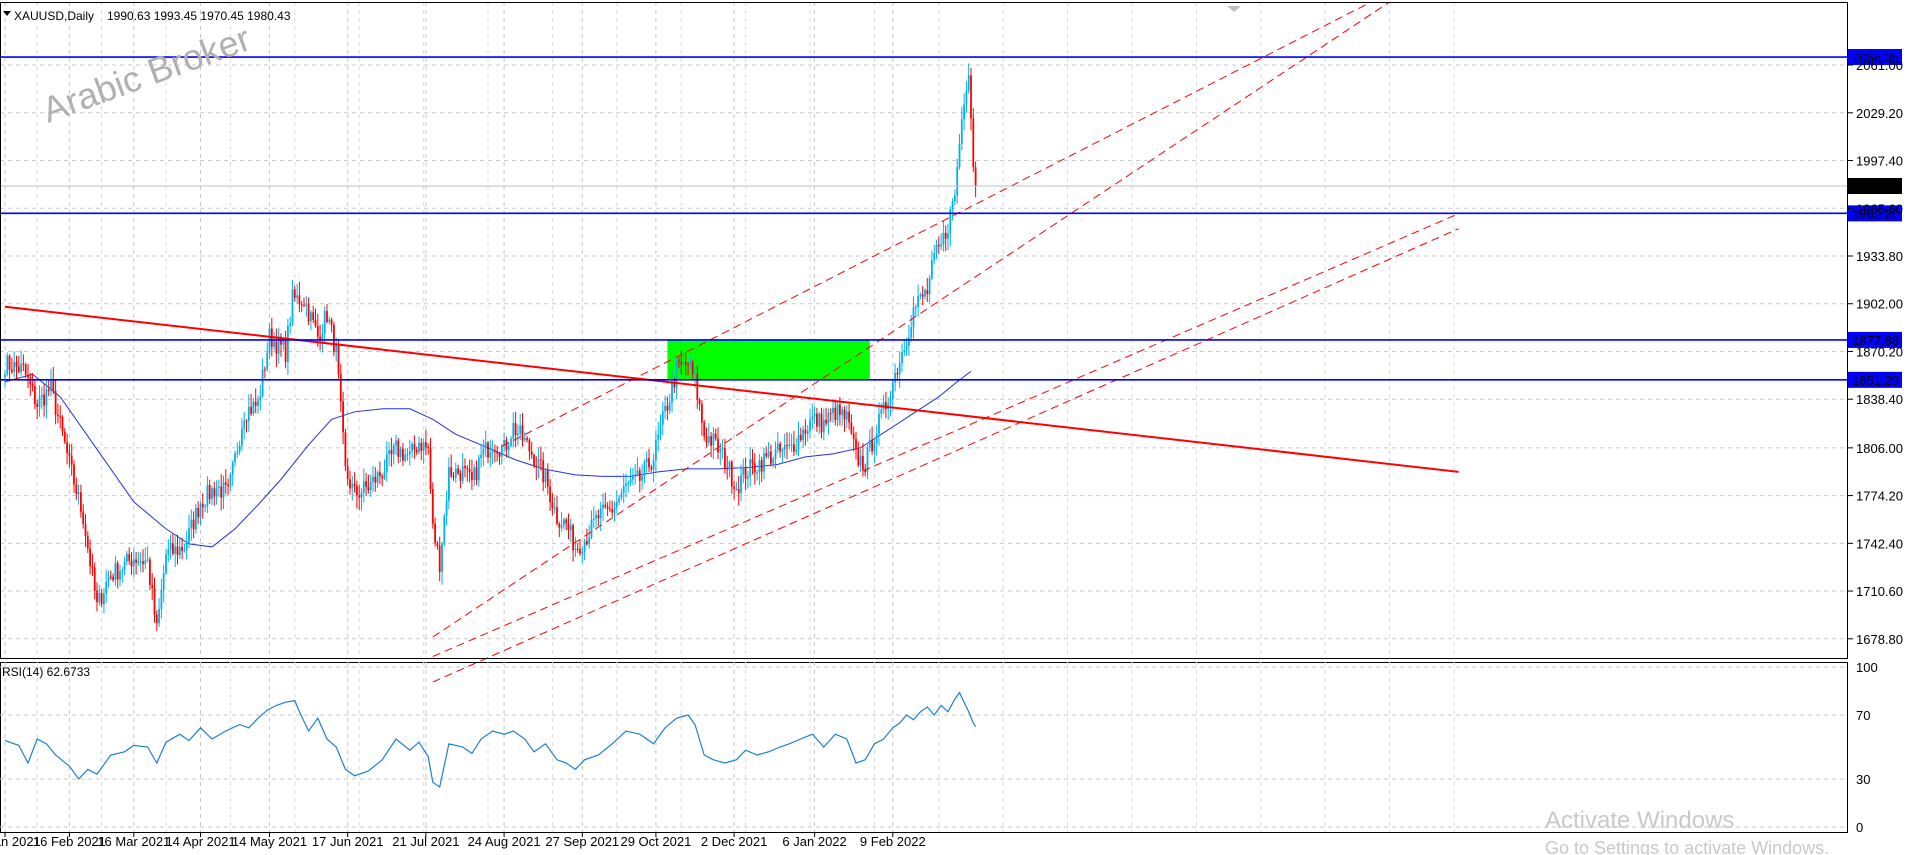 This screenshot has width=1911, height=855. What do you see at coordinates (7, 13) in the screenshot?
I see `menu-triangle-icon` at bounding box center [7, 13].